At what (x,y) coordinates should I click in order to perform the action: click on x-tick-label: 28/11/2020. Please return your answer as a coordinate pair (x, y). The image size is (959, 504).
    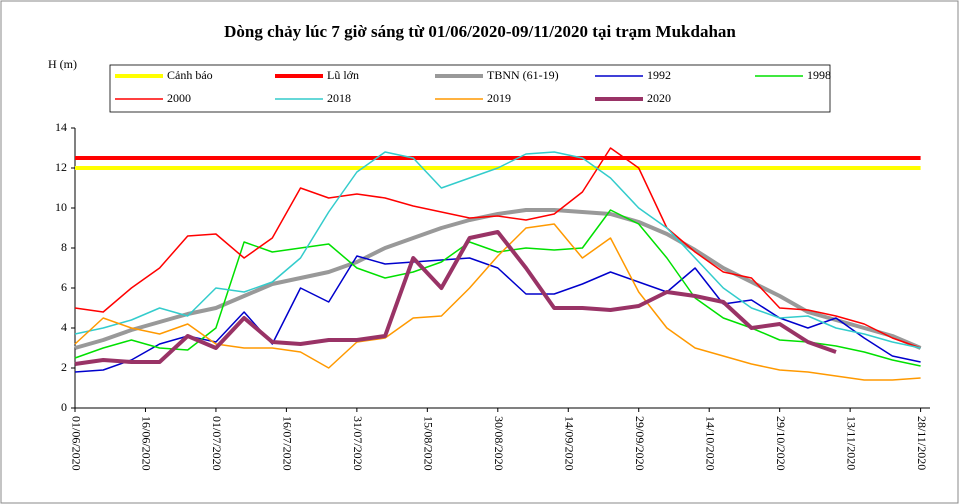
    Looking at the image, I should click on (922, 443).